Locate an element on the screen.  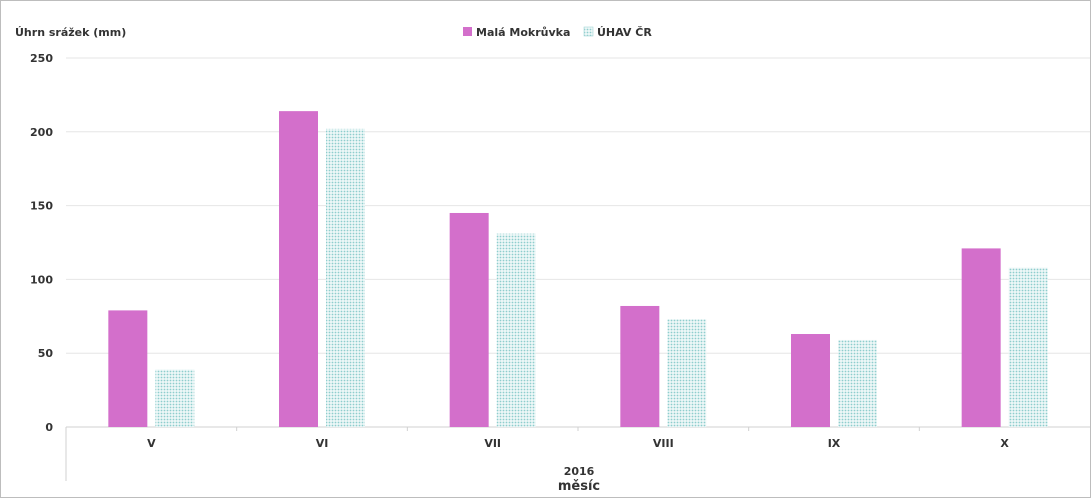
y-tick-label: 0 is located at coordinates (49, 427).